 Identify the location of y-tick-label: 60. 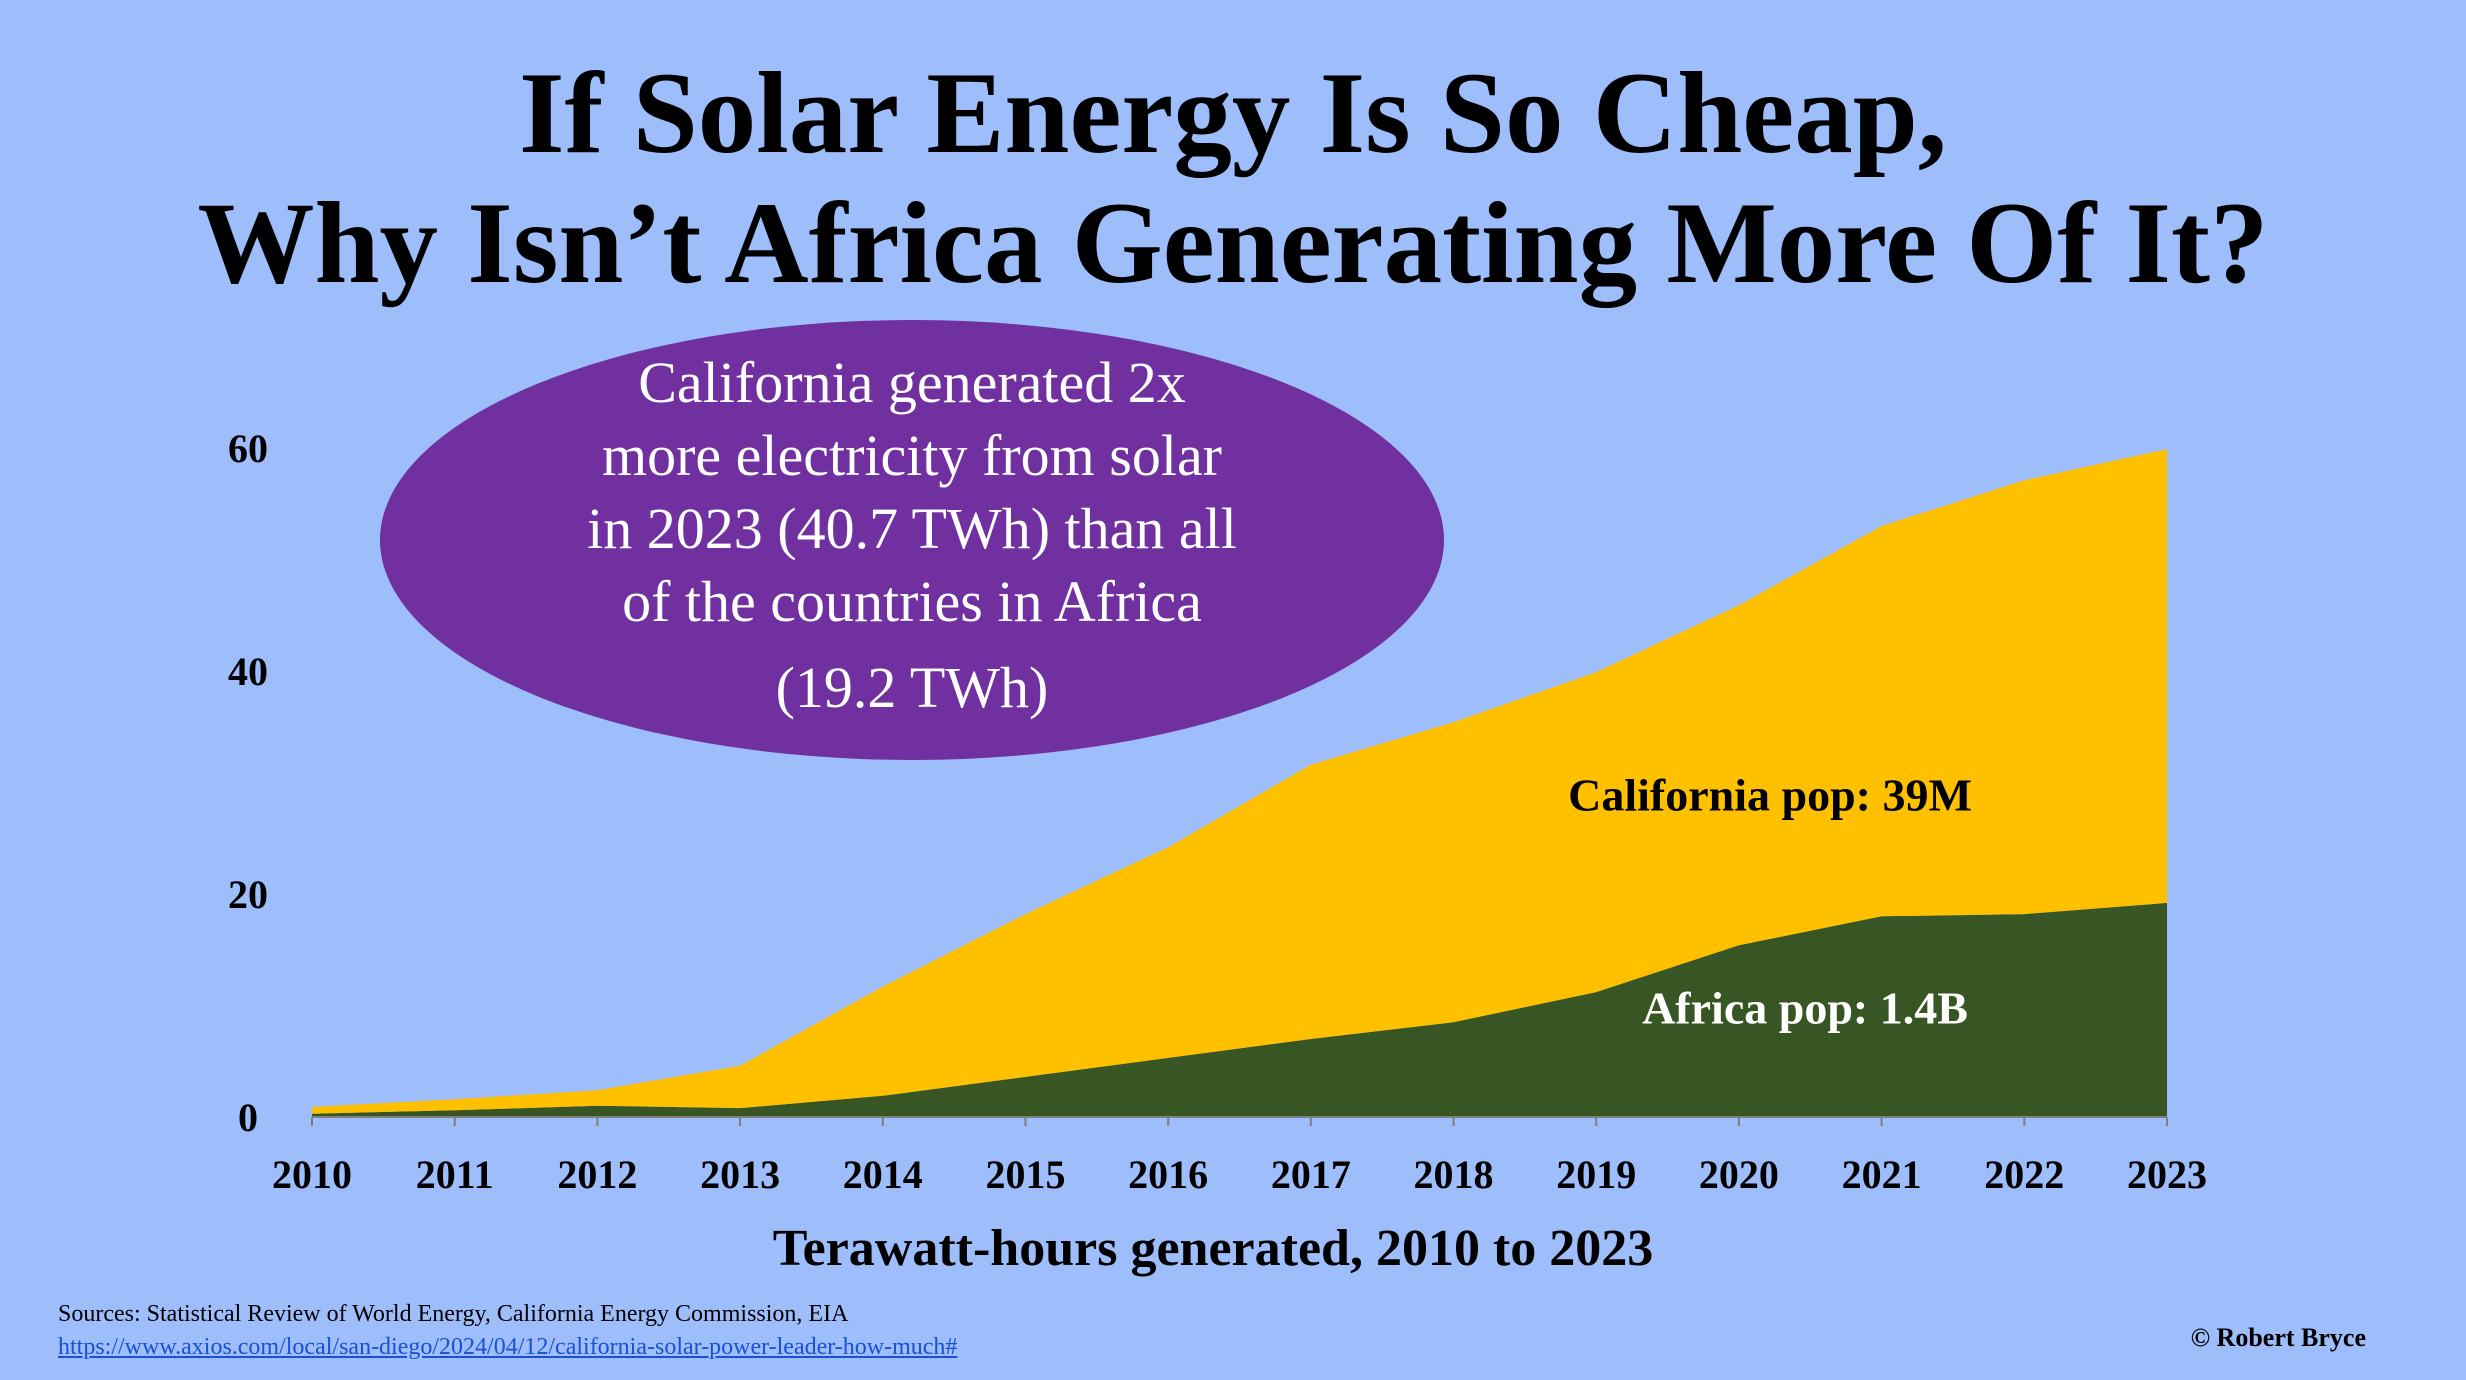
(248, 448).